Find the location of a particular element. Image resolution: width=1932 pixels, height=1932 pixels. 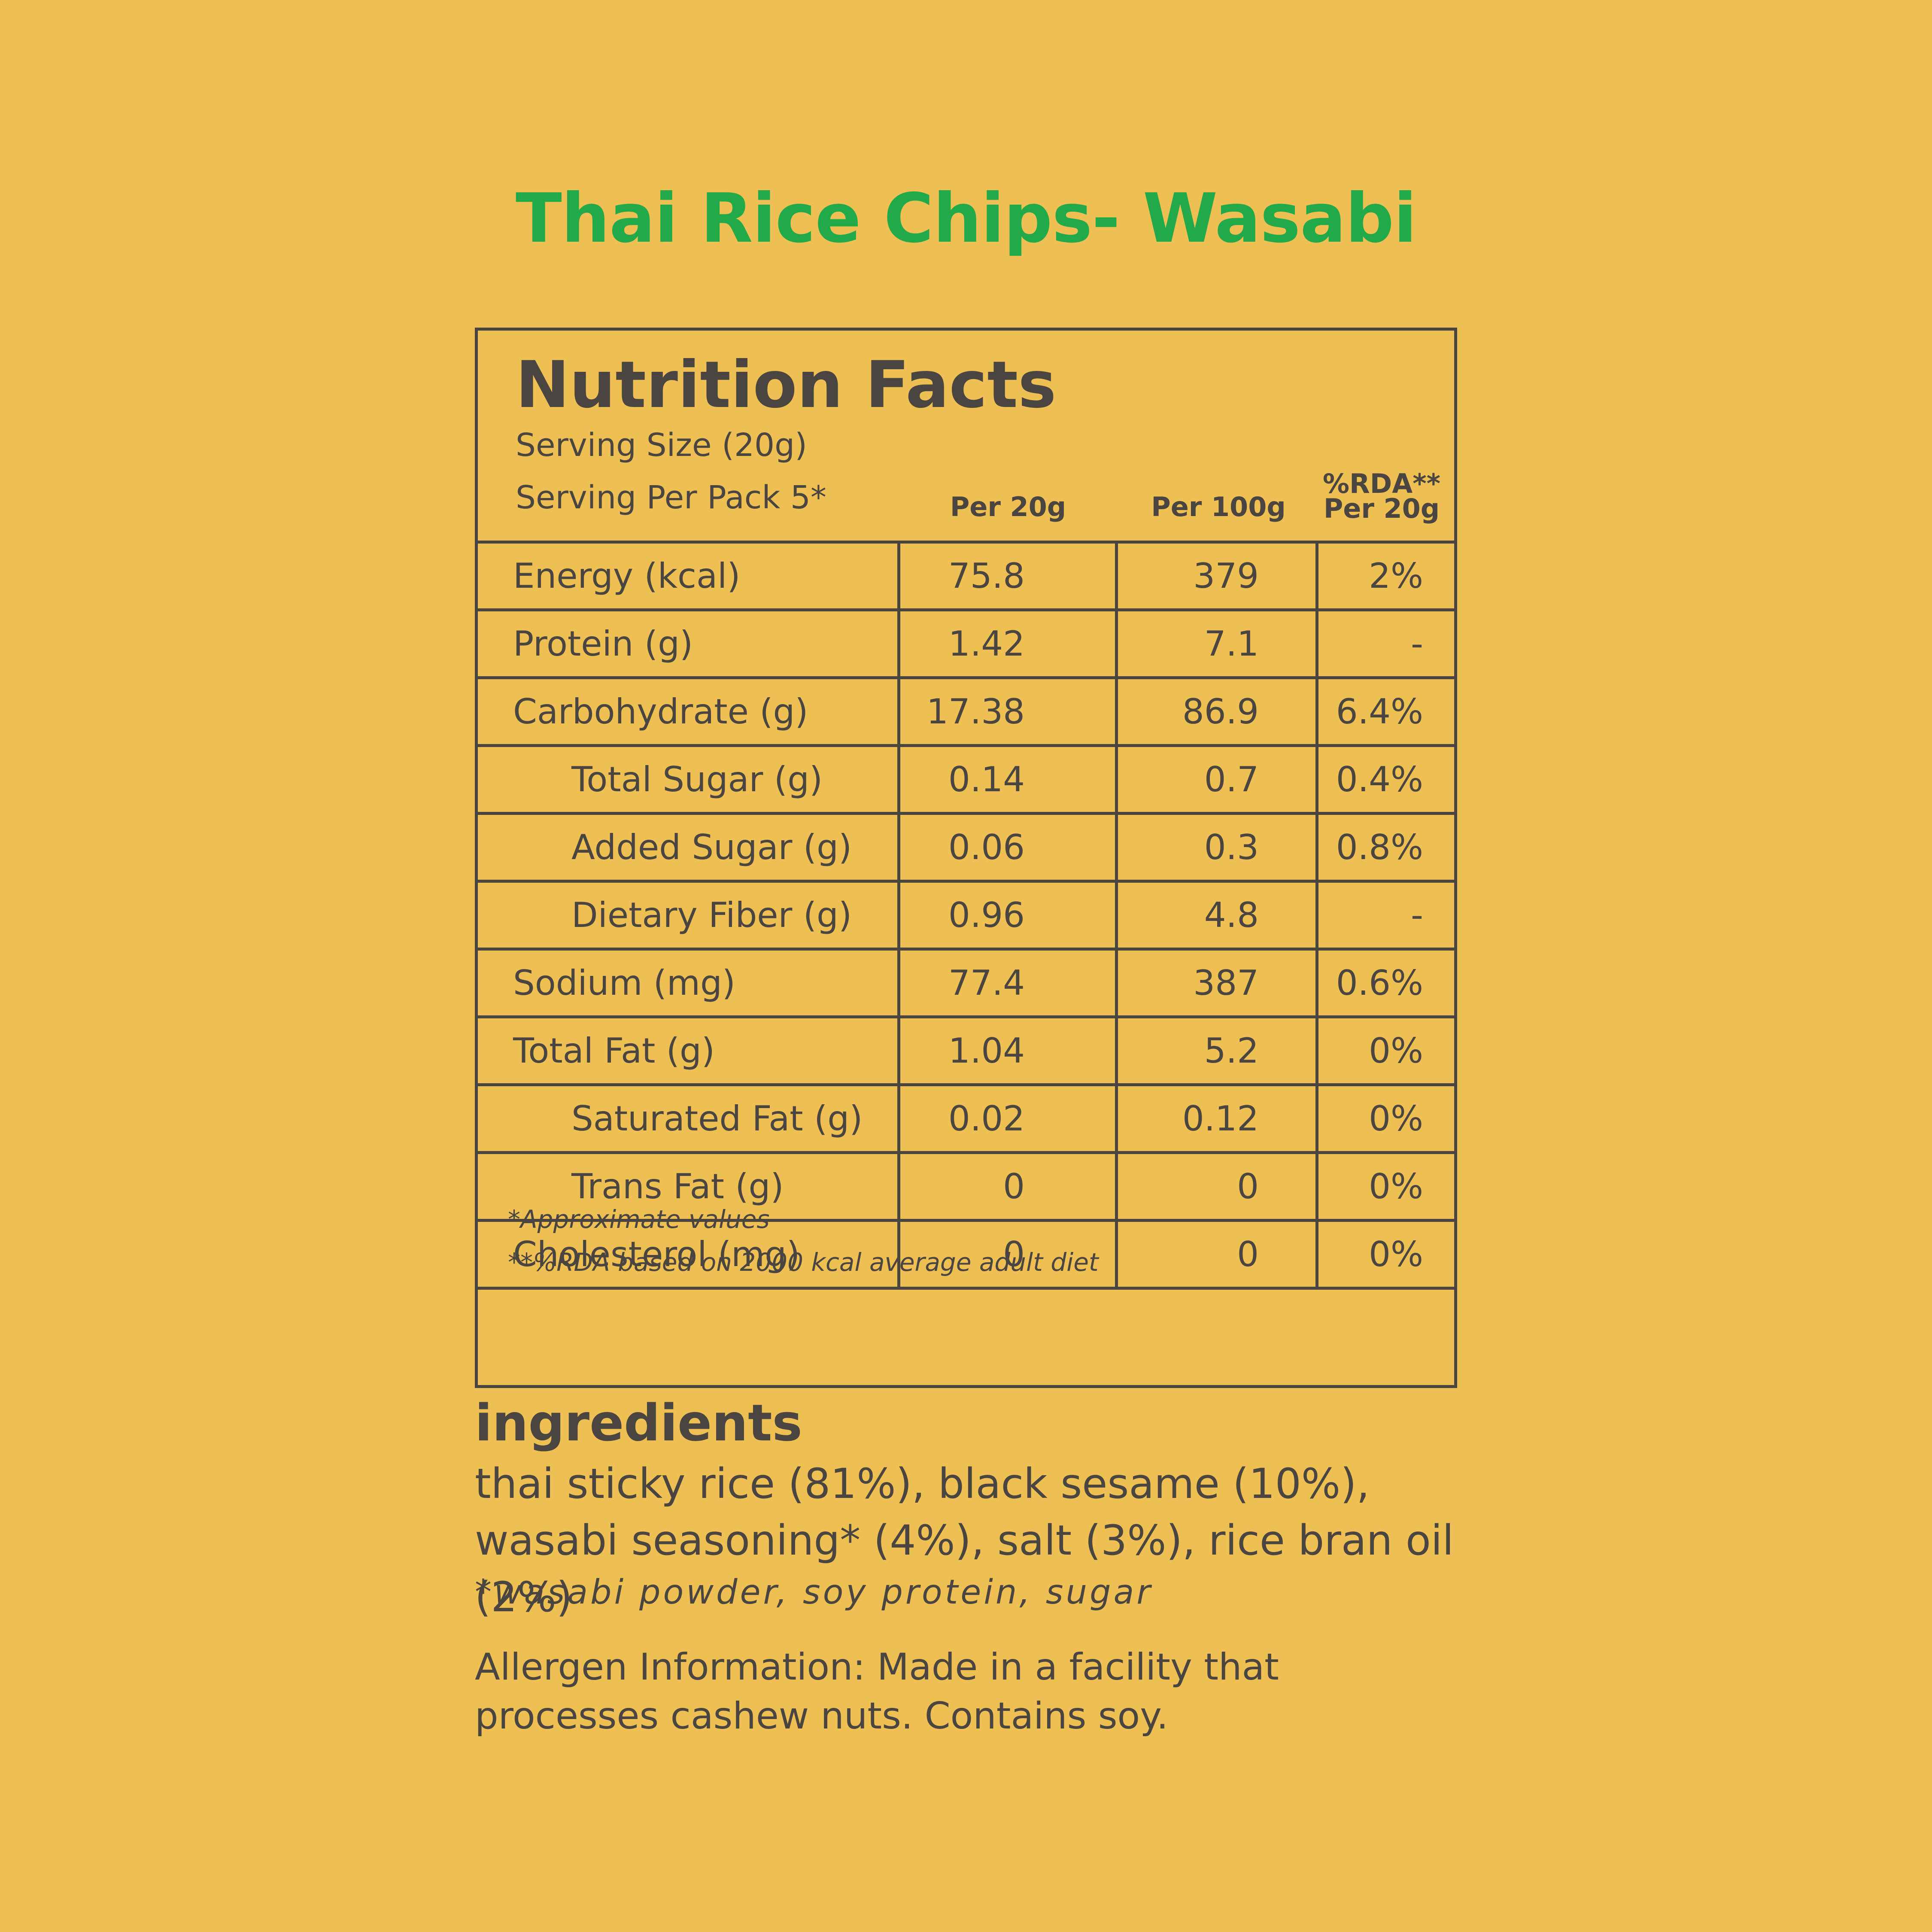

serving-size: Serving Size (20g) is located at coordinates (662, 446).